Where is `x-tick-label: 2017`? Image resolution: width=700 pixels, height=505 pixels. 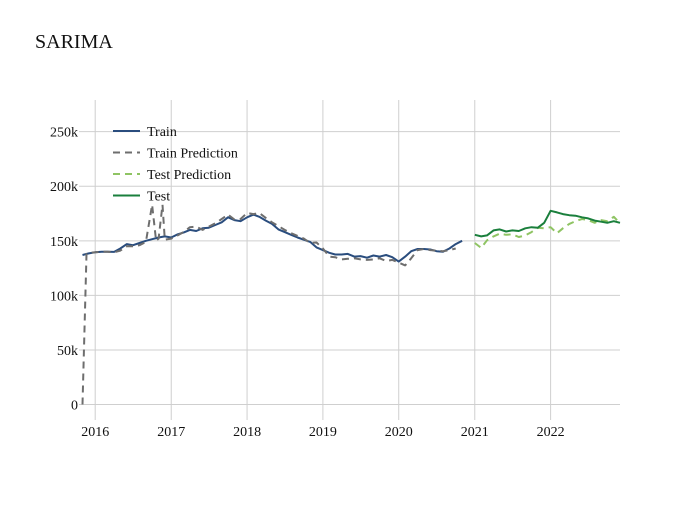
x-tick-label: 2017 is located at coordinates (171, 432).